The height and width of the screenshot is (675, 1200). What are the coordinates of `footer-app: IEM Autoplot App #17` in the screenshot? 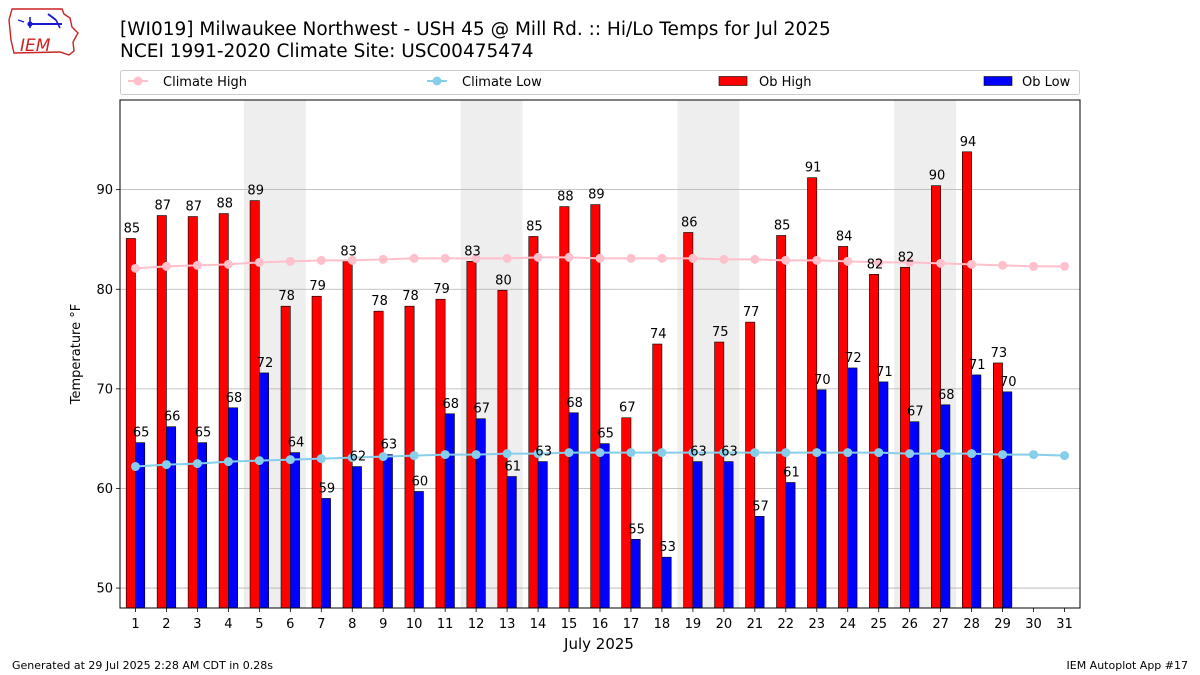 It's located at (1128, 665).